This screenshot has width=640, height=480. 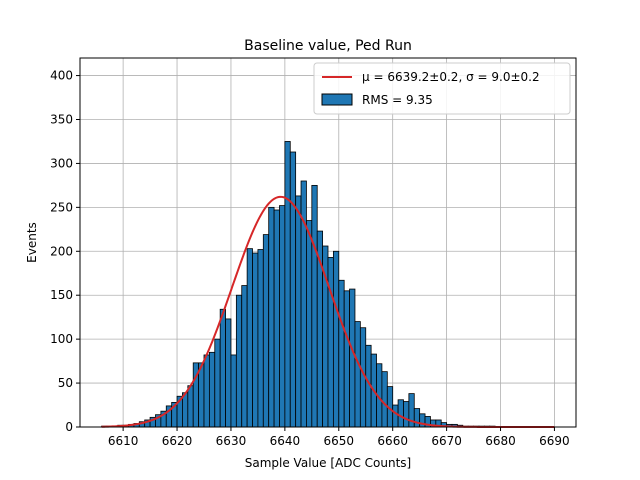 I want to click on legend-box, so click(x=442, y=88).